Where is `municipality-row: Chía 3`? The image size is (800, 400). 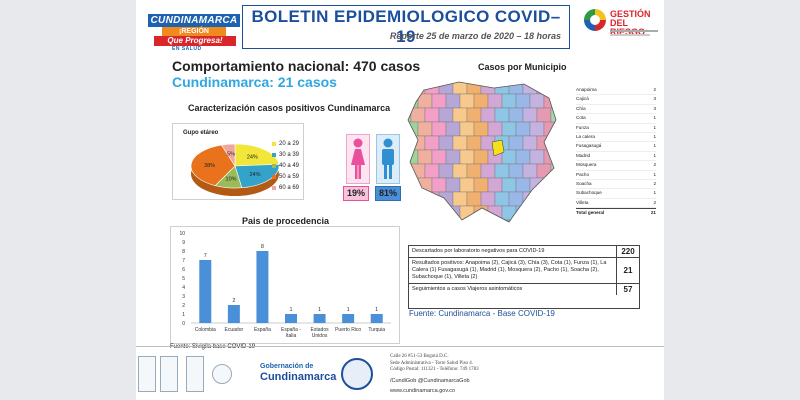 municipality-row: Chía 3 is located at coordinates (616, 110).